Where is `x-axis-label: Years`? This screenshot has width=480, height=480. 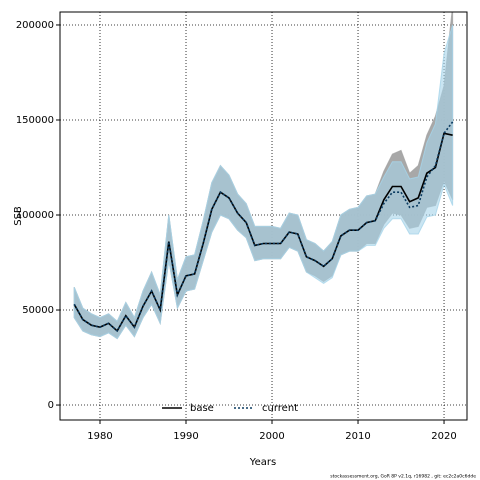 x-axis-label: Years is located at coordinates (262, 462).